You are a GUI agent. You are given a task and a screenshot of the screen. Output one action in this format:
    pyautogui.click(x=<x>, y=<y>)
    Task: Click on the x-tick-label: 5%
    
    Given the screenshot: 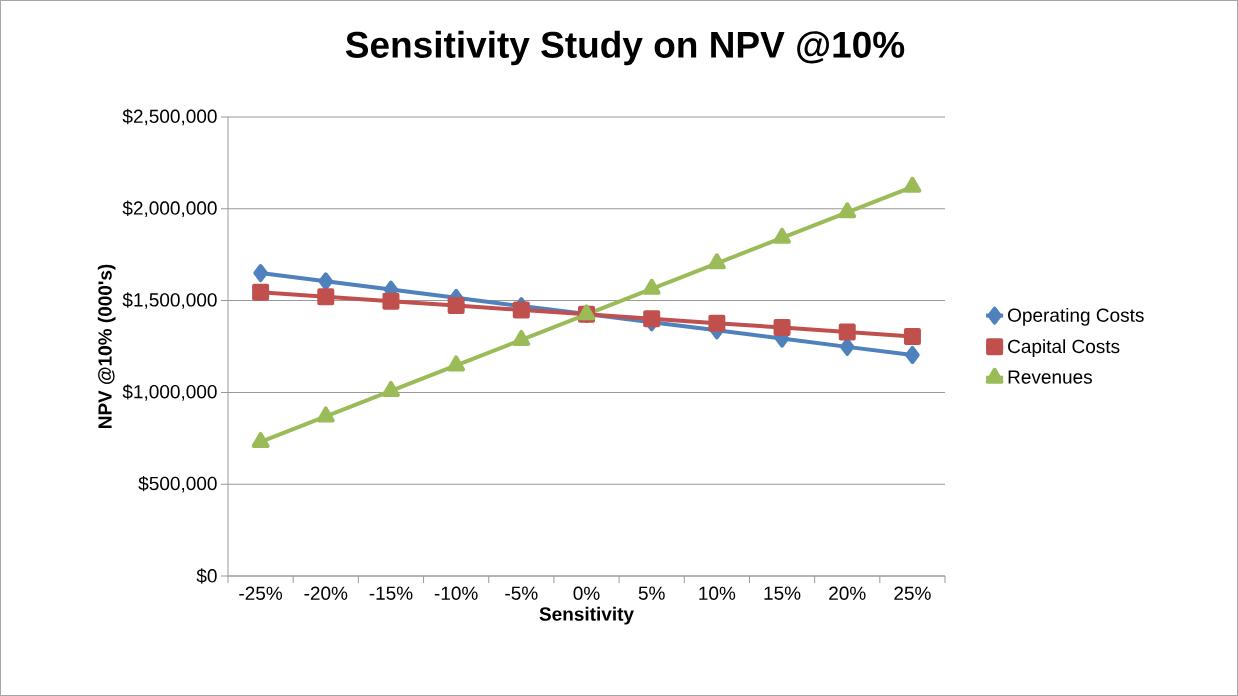 What is the action you would take?
    pyautogui.click(x=651, y=593)
    